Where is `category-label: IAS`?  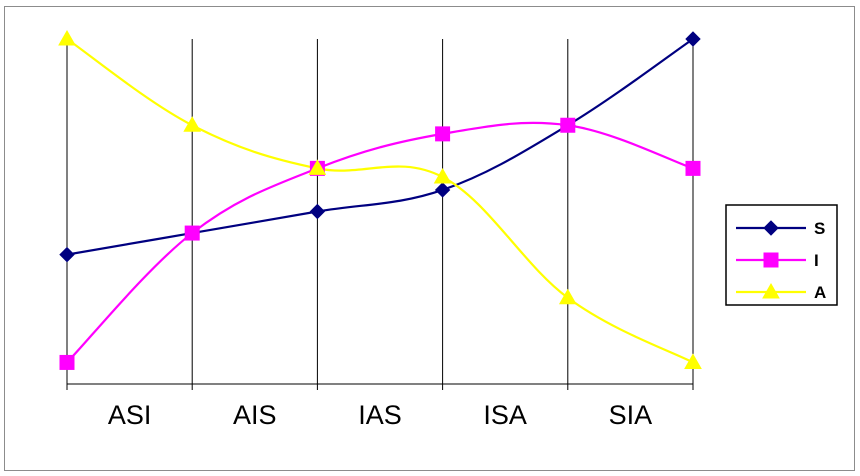
category-label: IAS is located at coordinates (380, 415).